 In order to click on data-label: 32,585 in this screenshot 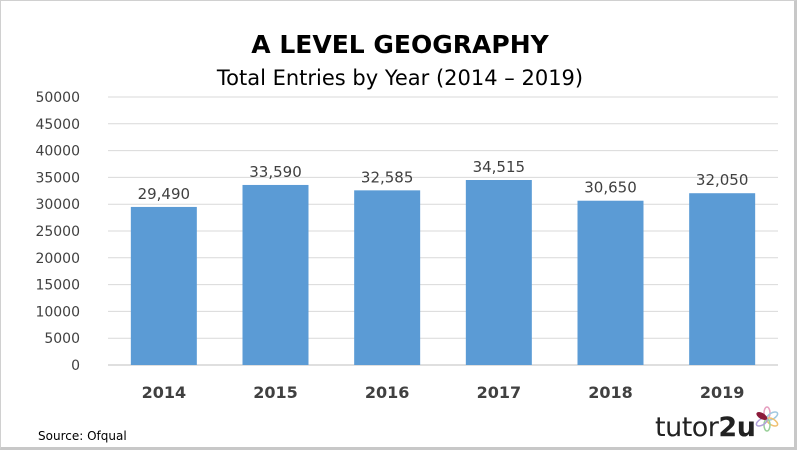, I will do `click(387, 177)`.